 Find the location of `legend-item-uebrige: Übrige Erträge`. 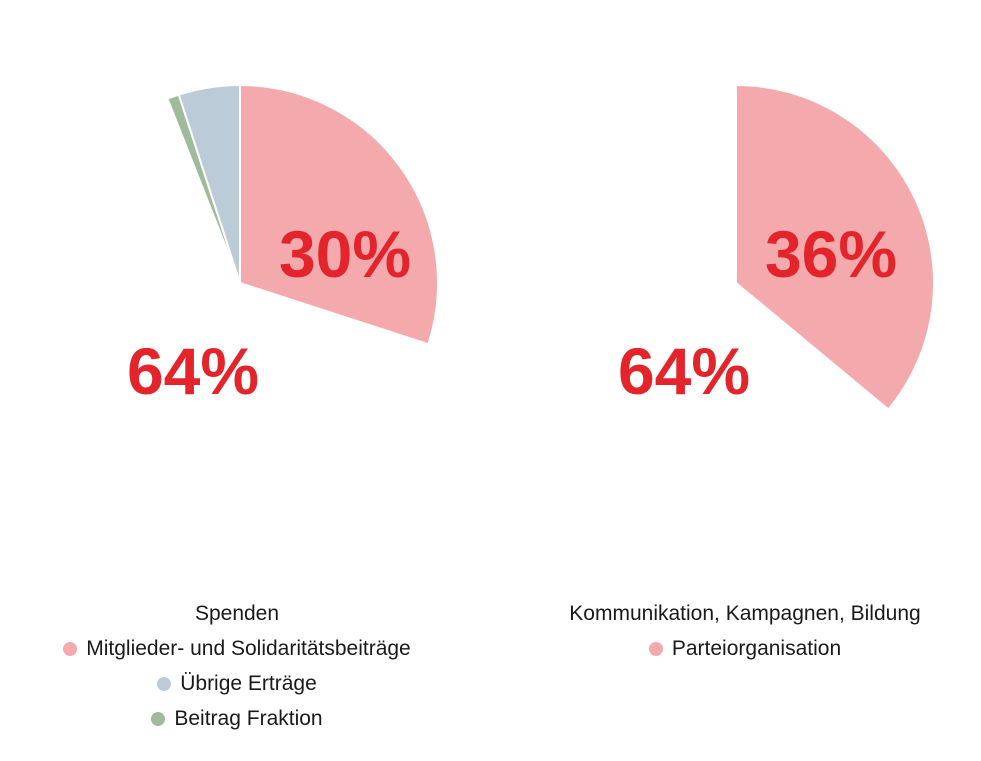

legend-item-uebrige: Übrige Erträge is located at coordinates (237, 683).